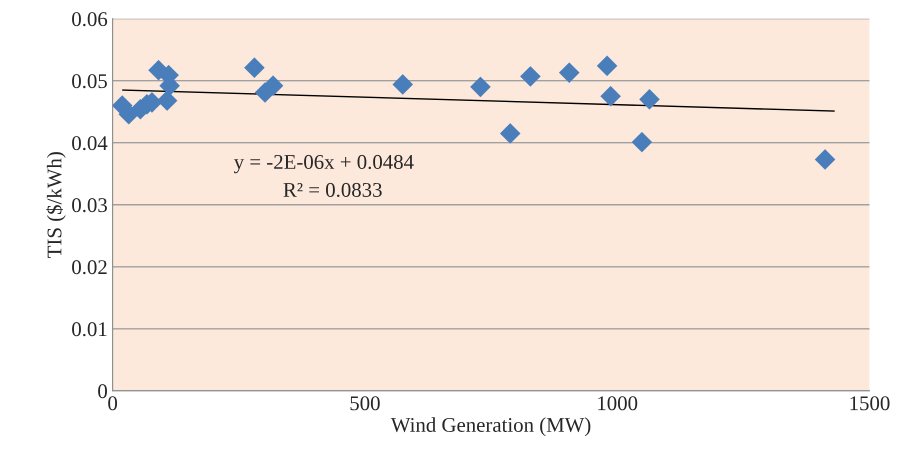 The height and width of the screenshot is (468, 901). I want to click on annotation: R² = 0.0833, so click(333, 190).